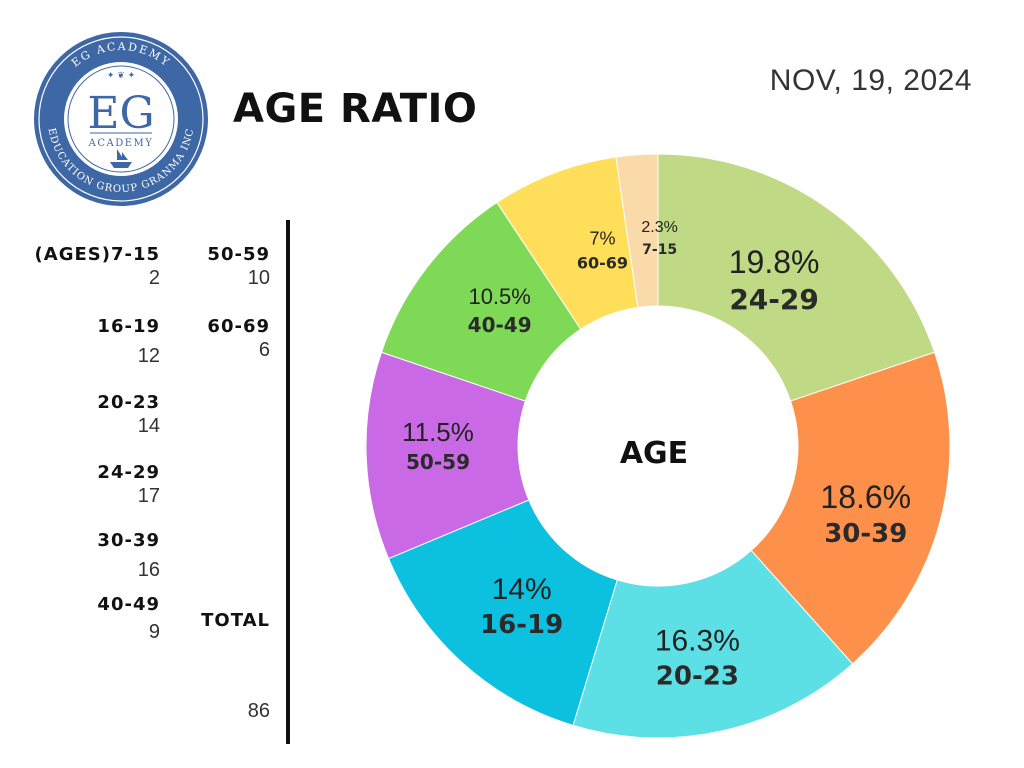 Image resolution: width=1024 pixels, height=768 pixels. I want to click on legend-total-label: TOTAL, so click(235, 620).